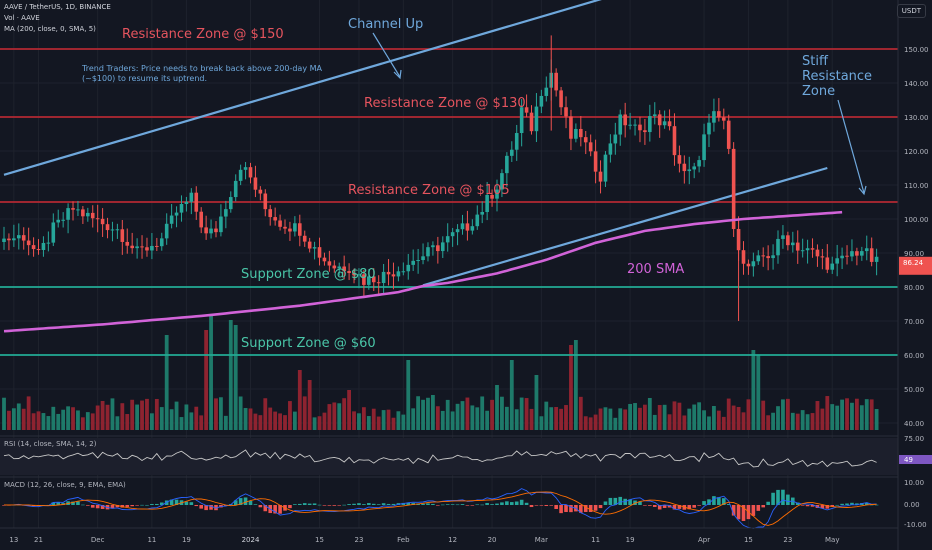  Describe the element at coordinates (358, 540) in the screenshot. I see `time-tick: 23` at that location.